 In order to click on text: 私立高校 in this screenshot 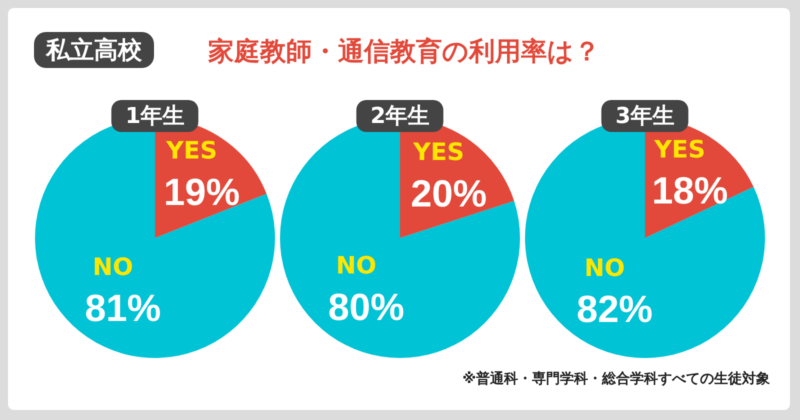, I will do `click(94, 50)`.